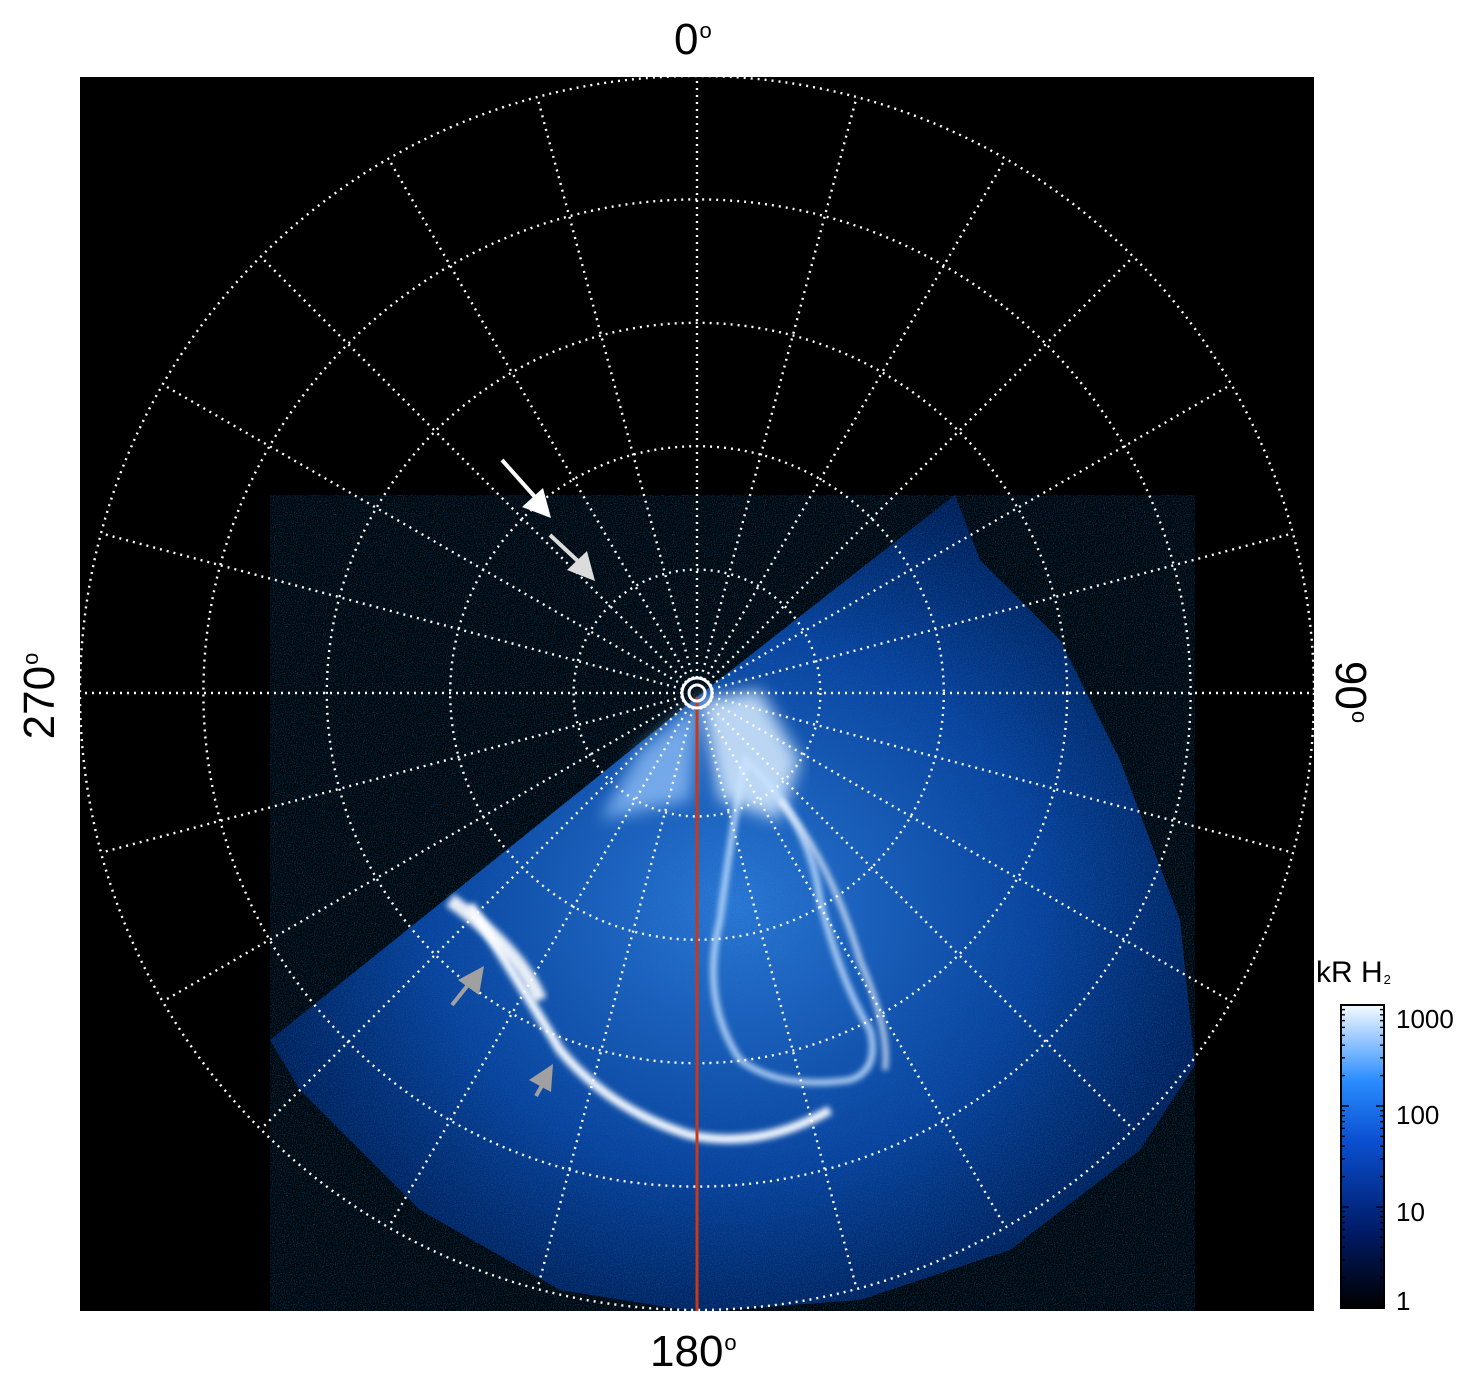  Describe the element at coordinates (1362, 1156) in the screenshot. I see `colorbar` at that location.